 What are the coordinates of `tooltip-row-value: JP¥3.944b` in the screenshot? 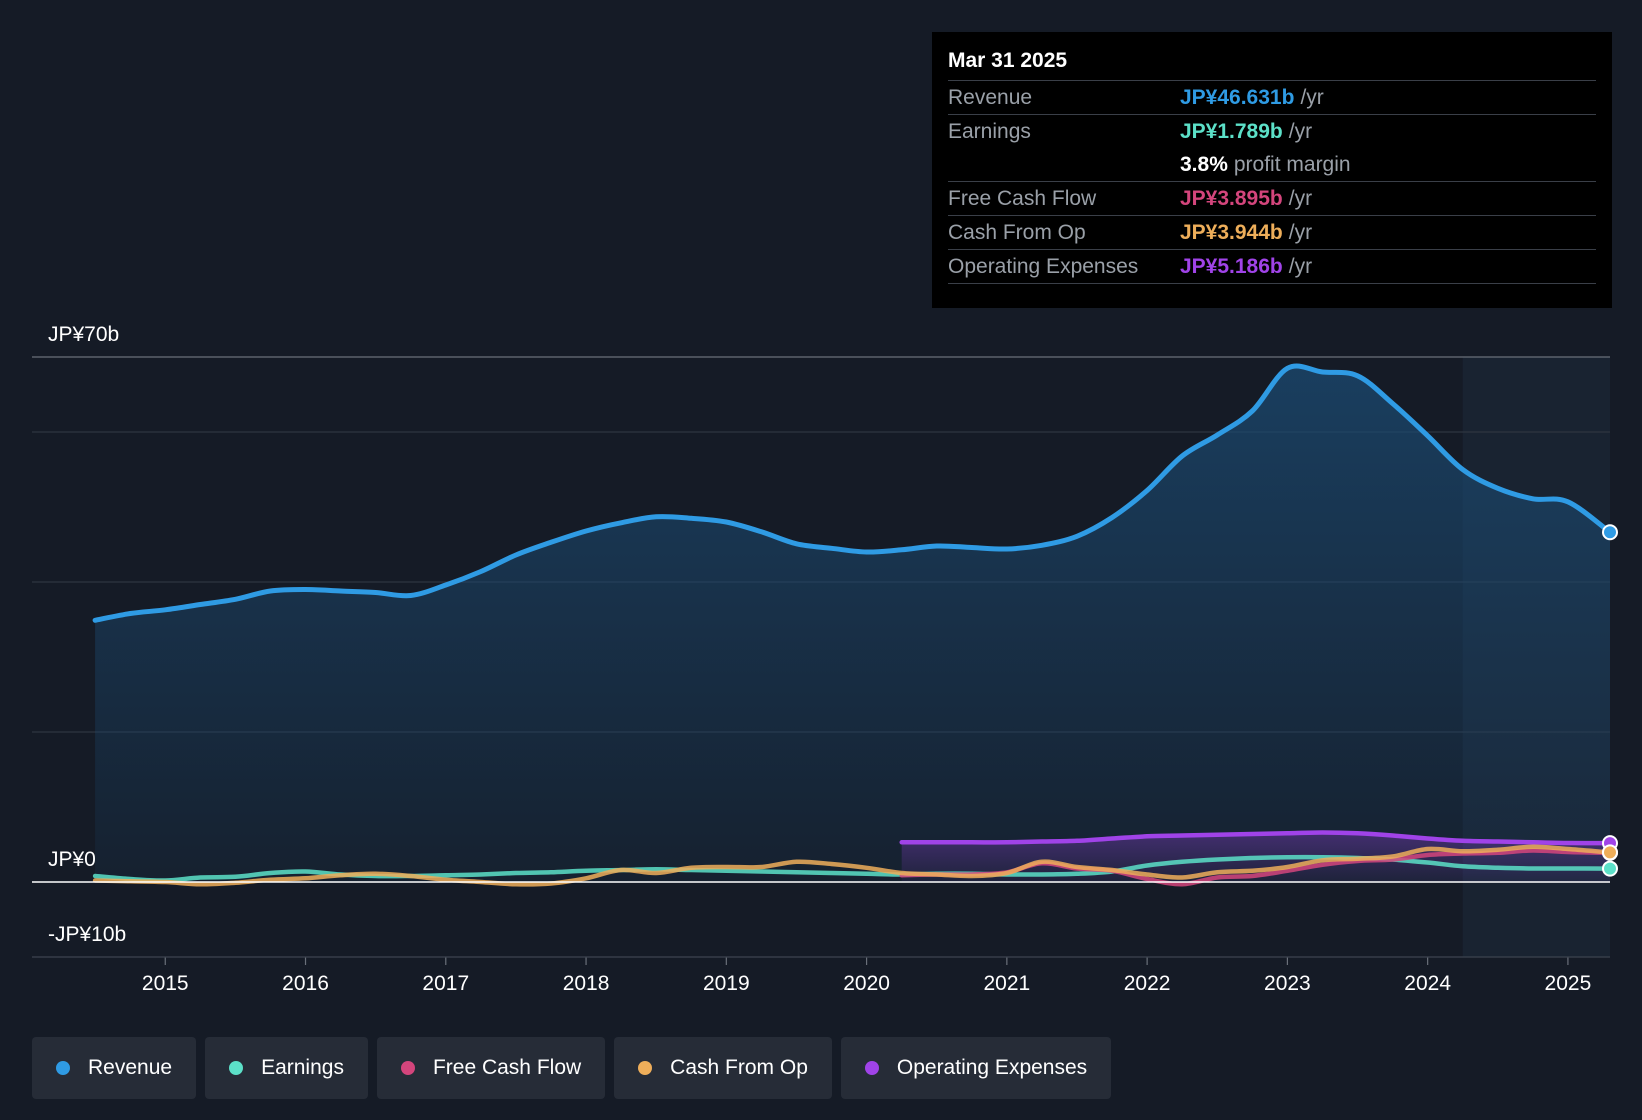 It's located at (1231, 232).